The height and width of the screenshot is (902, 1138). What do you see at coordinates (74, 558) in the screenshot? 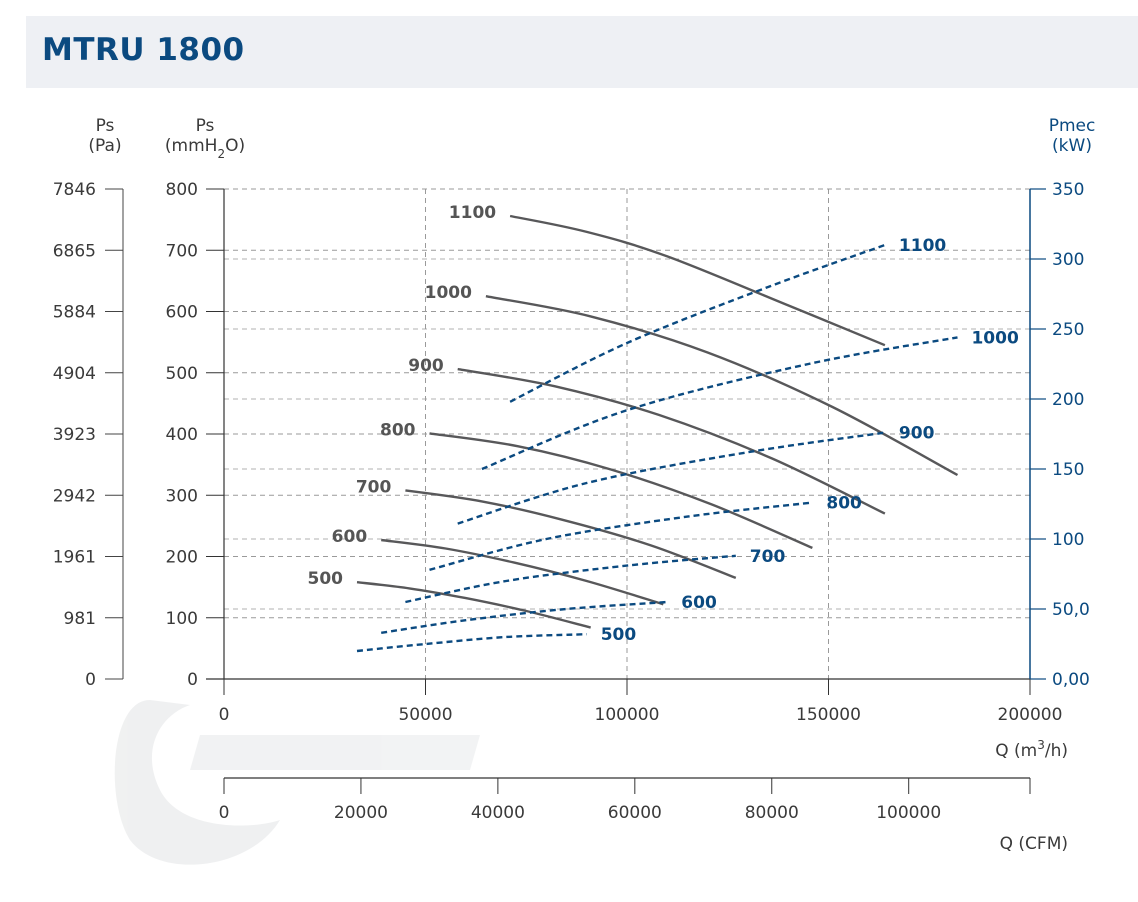
I see `ps-pa-tick-label: 1961` at bounding box center [74, 558].